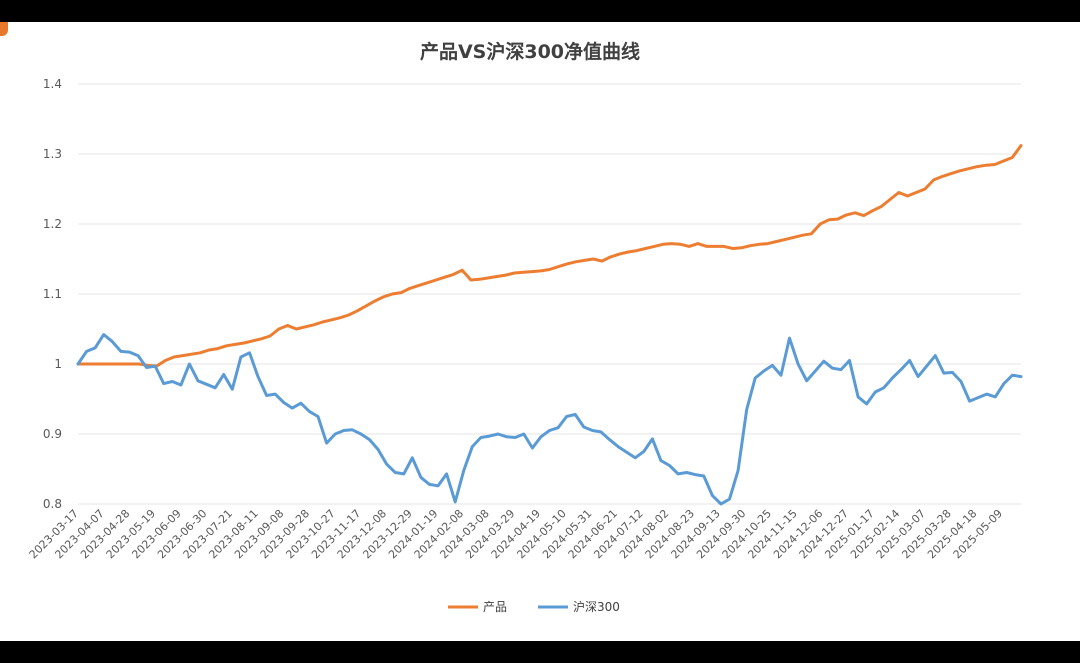  Describe the element at coordinates (52, 434) in the screenshot. I see `y-tick-label: 0.9` at that location.